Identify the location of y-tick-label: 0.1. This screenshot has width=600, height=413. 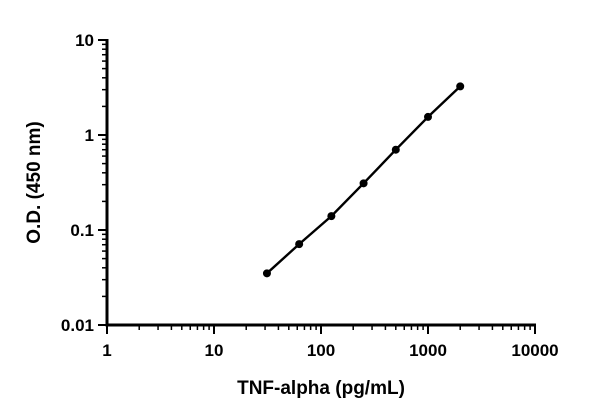
(82, 230).